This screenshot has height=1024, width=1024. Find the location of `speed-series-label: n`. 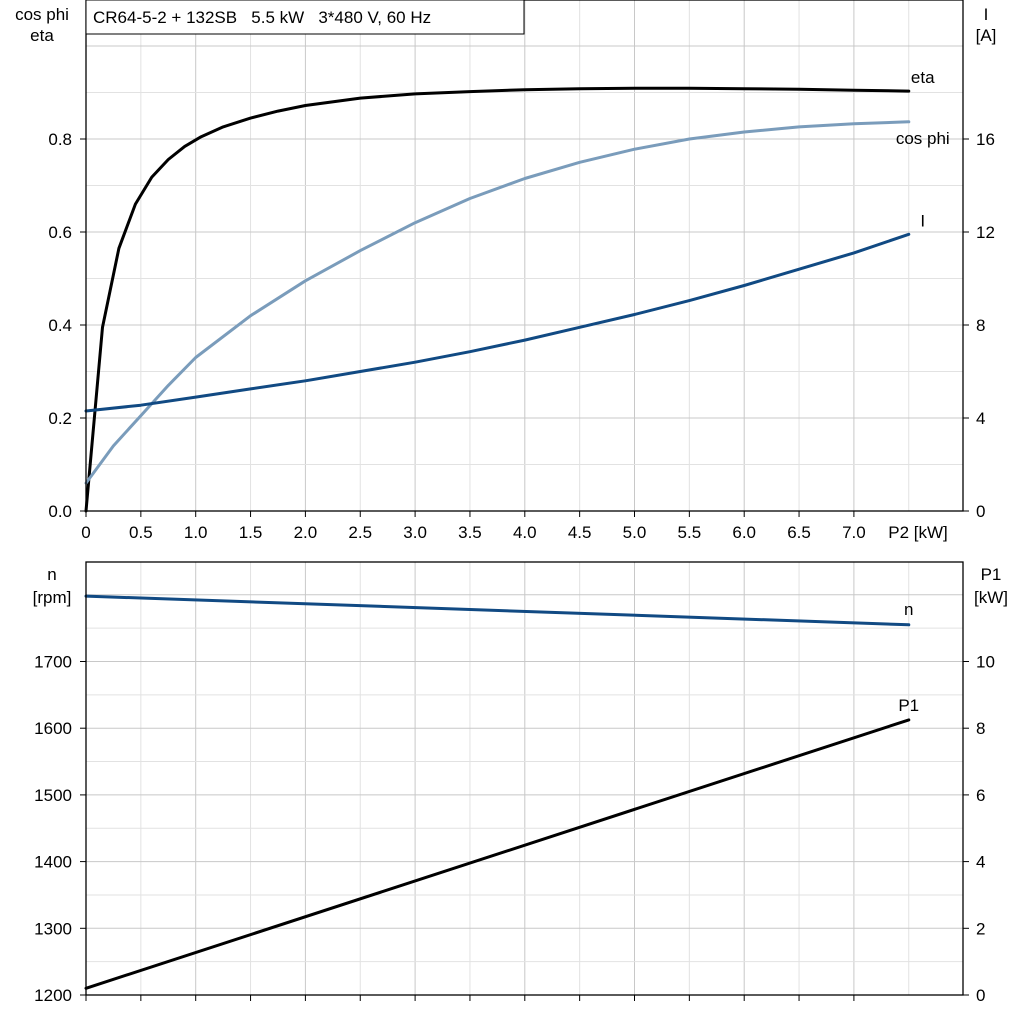

speed-series-label: n is located at coordinates (908, 609).